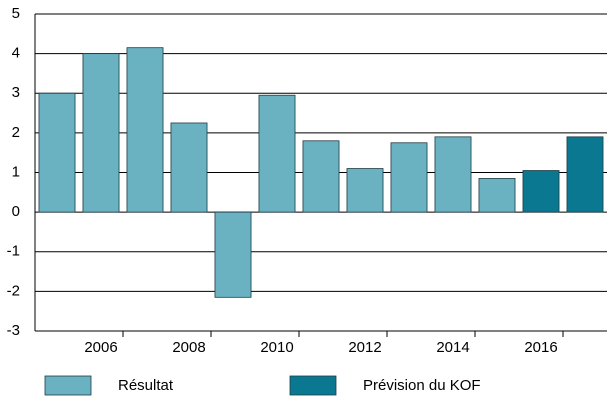 Image resolution: width=607 pixels, height=408 pixels. I want to click on y-tick-label: 0, so click(16, 211).